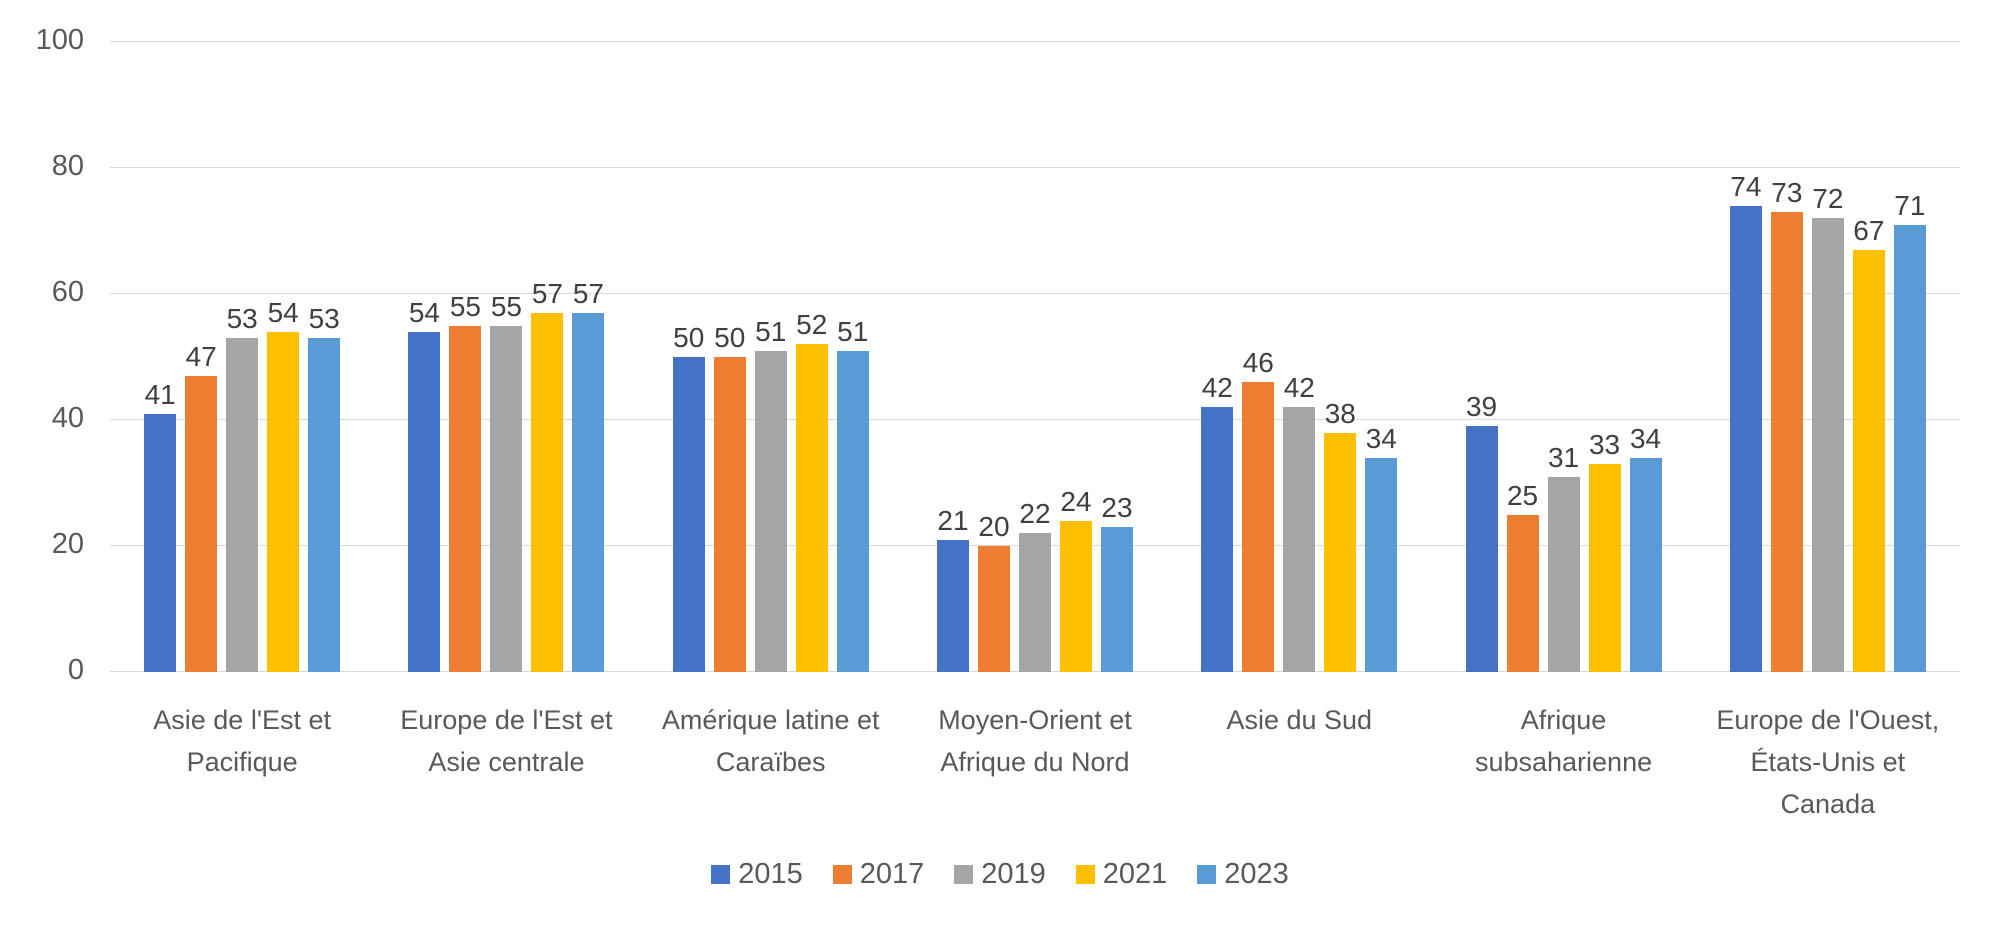  What do you see at coordinates (1745, 421) in the screenshot?
I see `bar-2015: 74` at bounding box center [1745, 421].